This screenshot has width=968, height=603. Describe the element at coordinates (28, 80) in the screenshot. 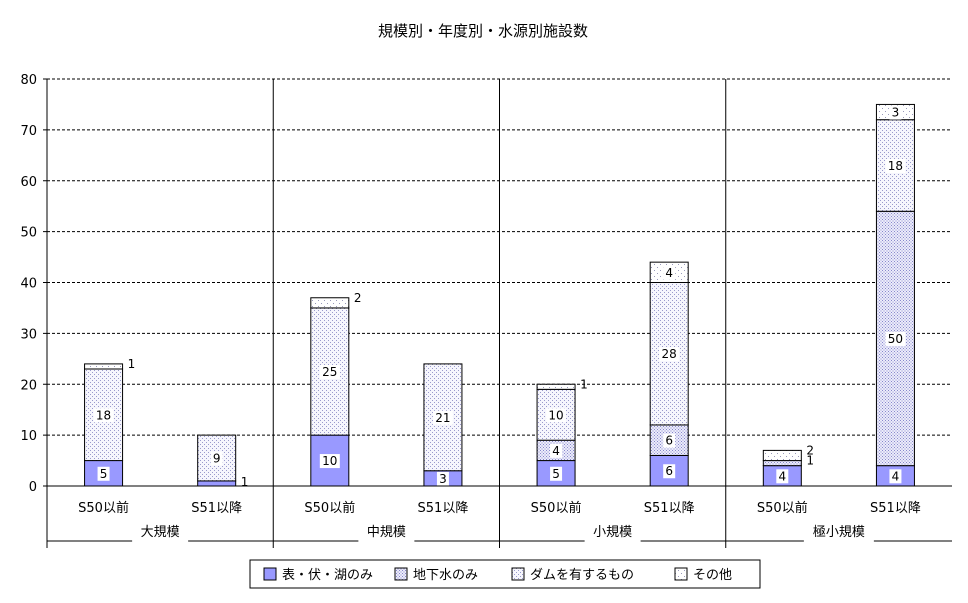

I see `y-tick-label: 80` at that location.